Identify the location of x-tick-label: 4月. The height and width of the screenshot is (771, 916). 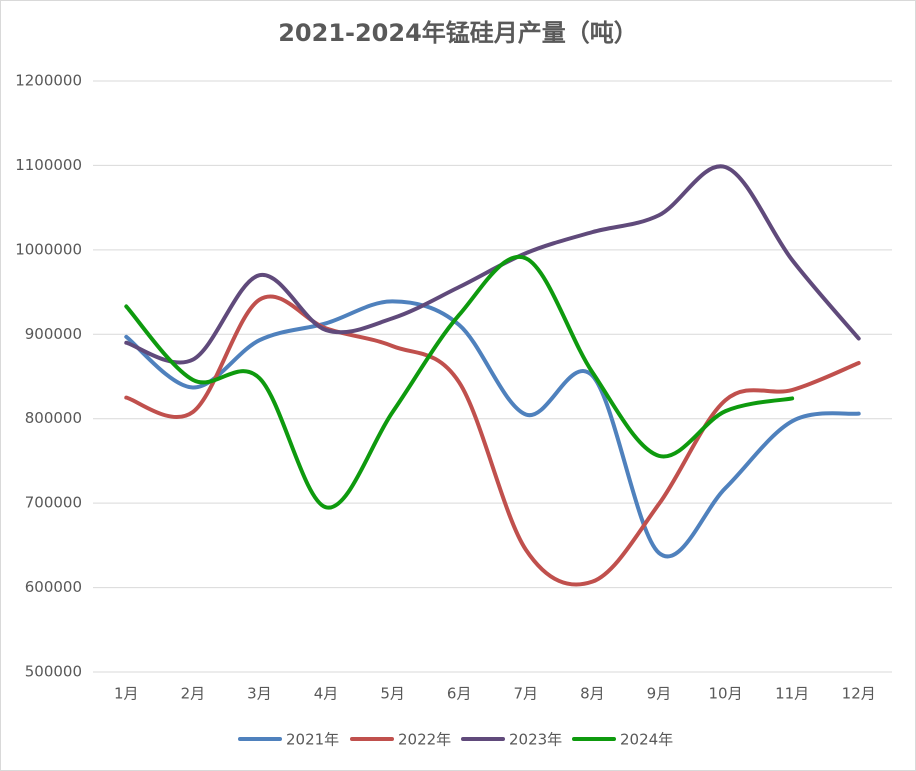
(326, 694).